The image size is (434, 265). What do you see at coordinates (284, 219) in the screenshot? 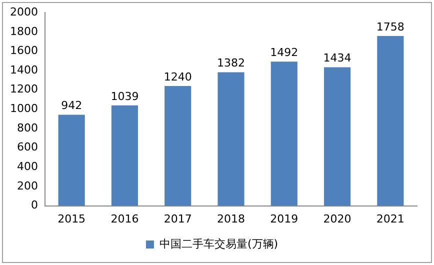
I see `x-tick-label: 2019` at bounding box center [284, 219].